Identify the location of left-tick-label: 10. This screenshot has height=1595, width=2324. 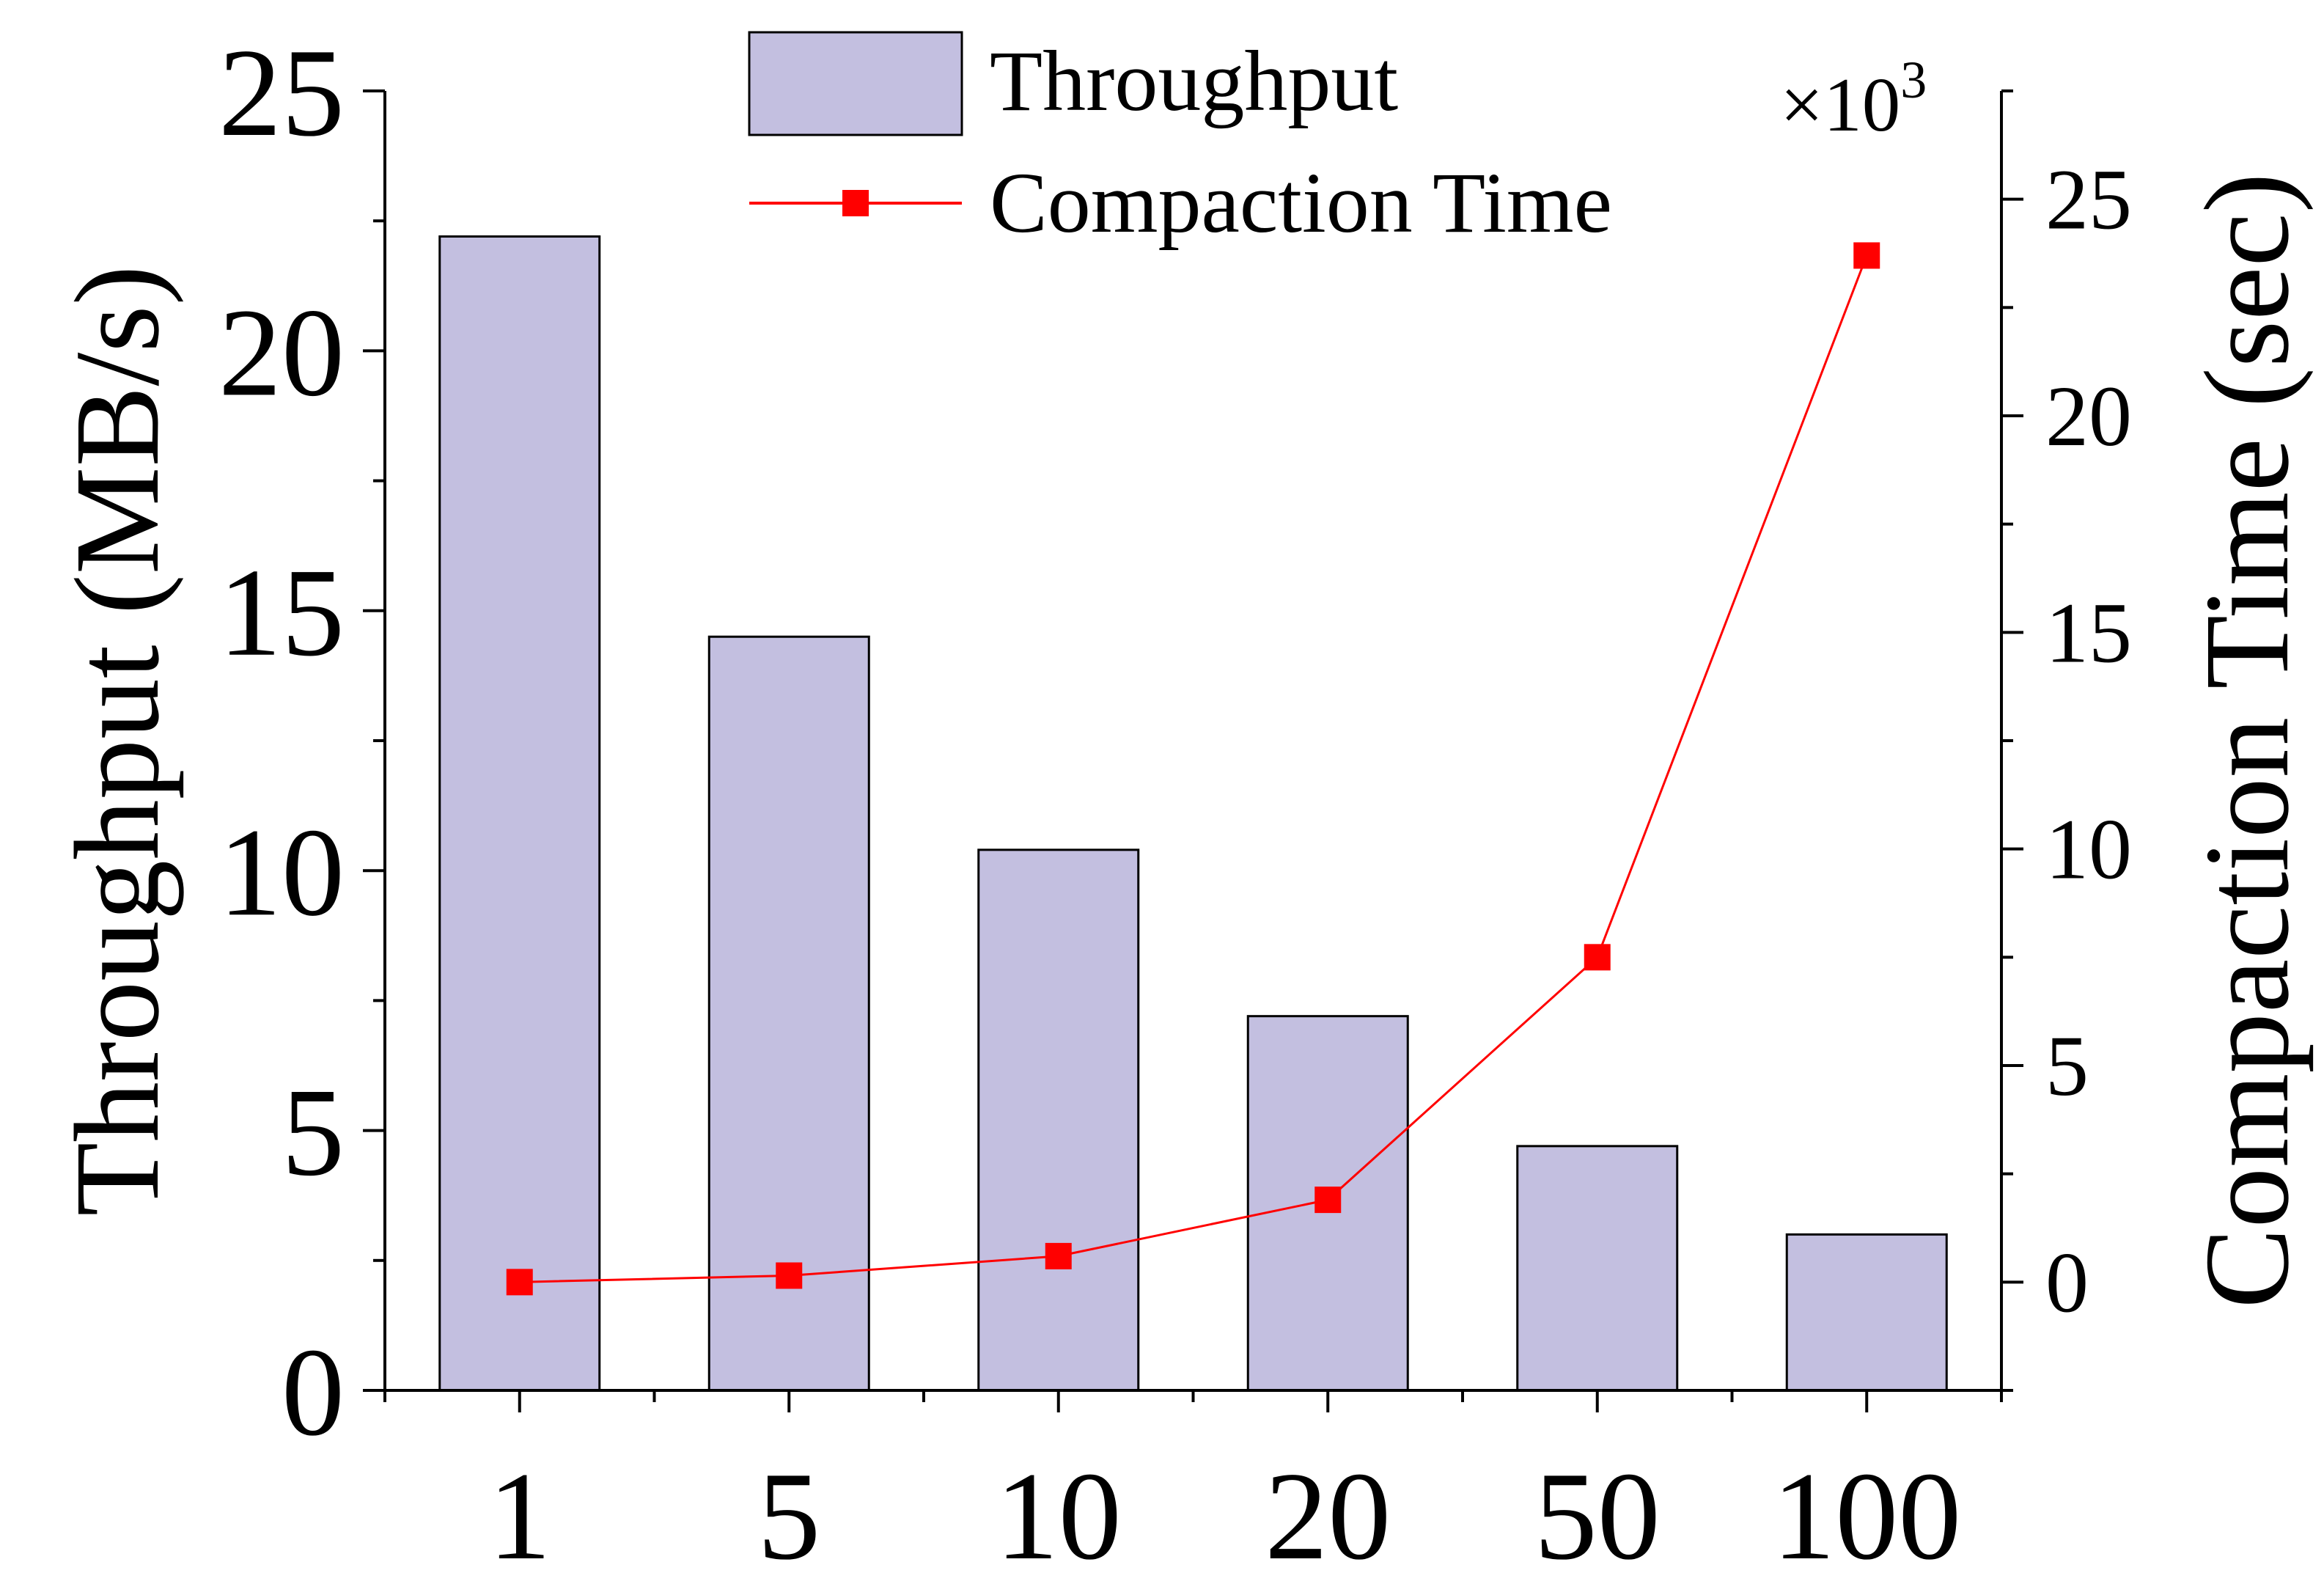
(281, 872).